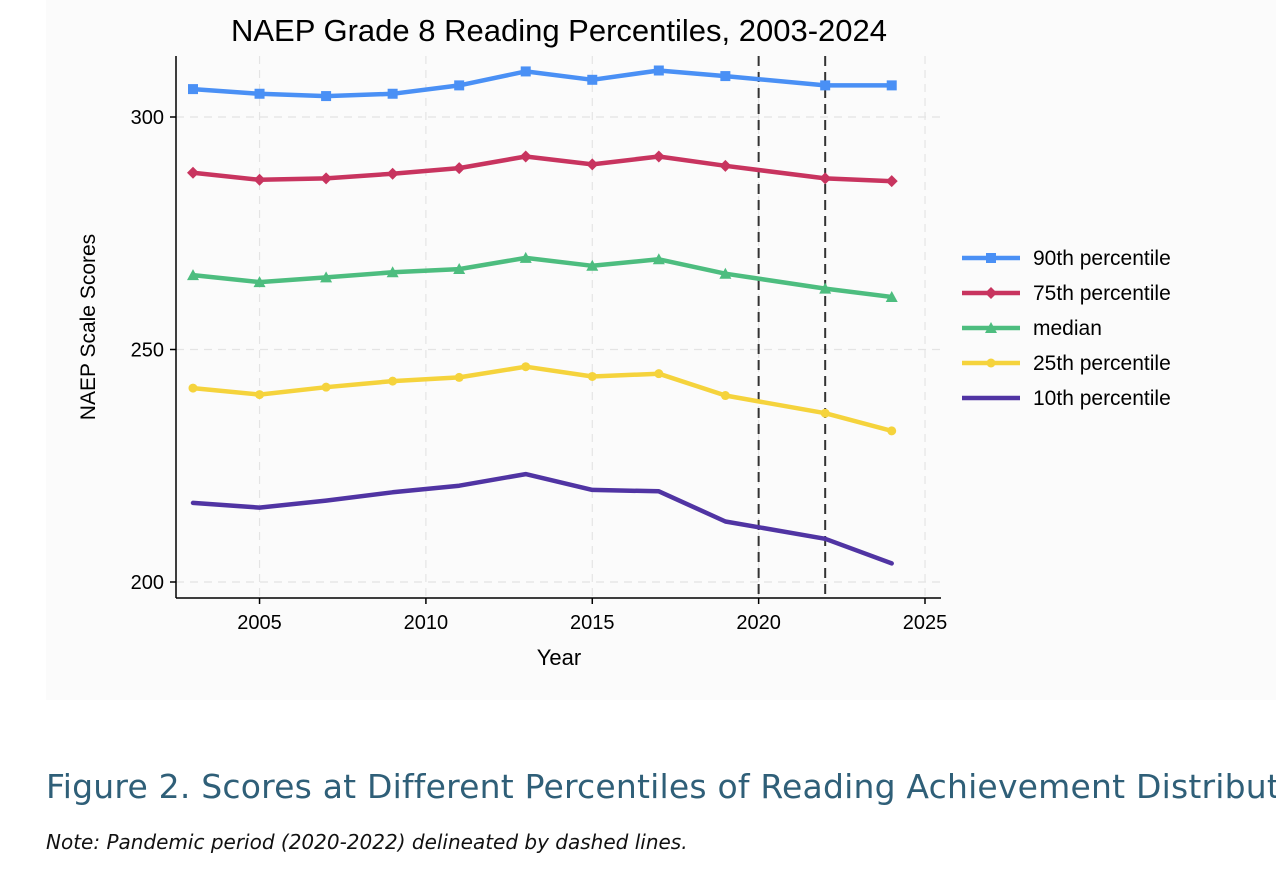 Image resolution: width=1276 pixels, height=876 pixels. I want to click on series-25th-percentile, so click(542, 399).